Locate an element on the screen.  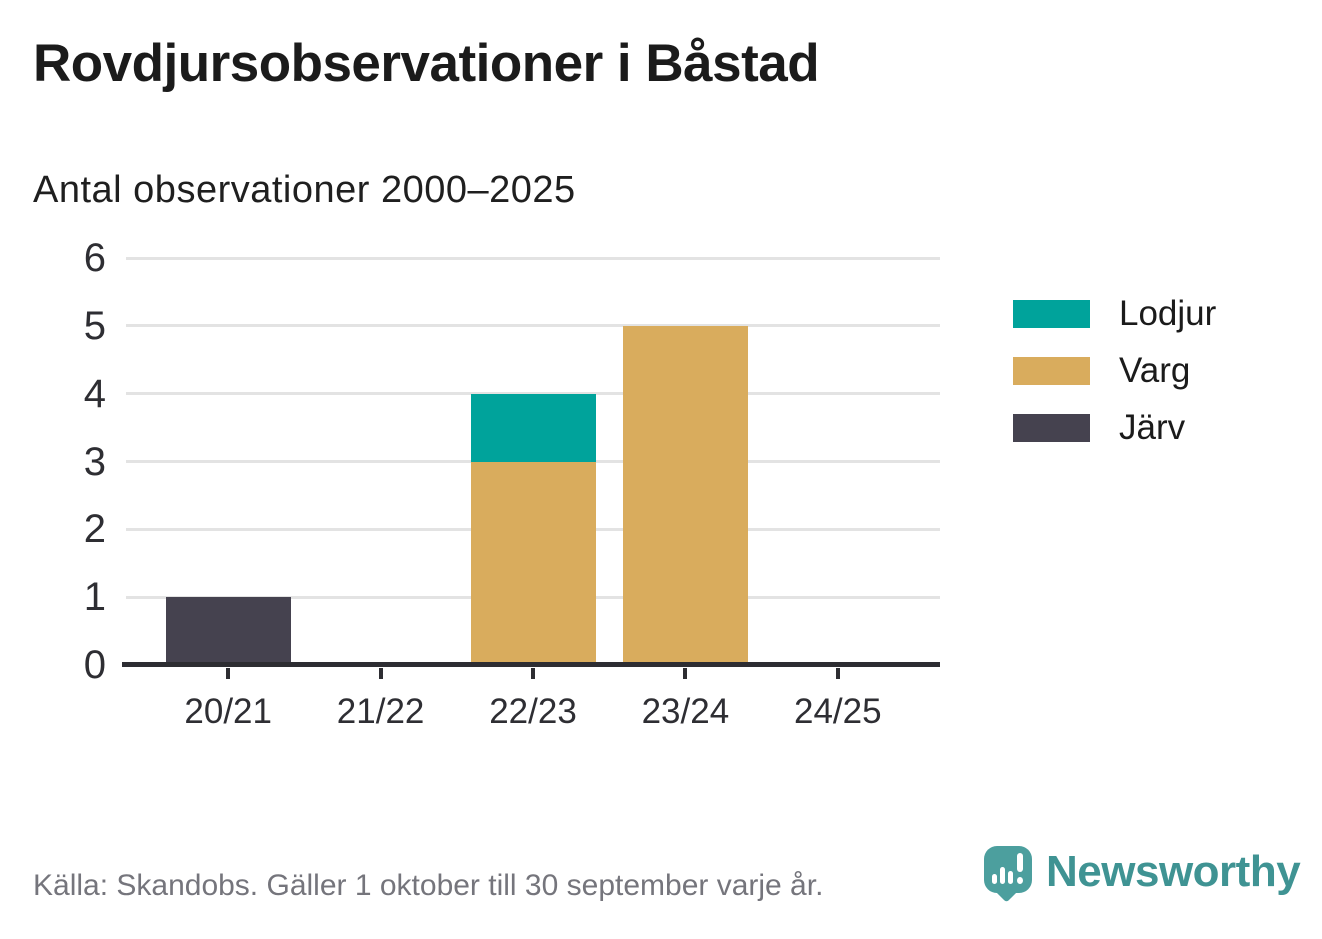
legend-item-järv: Järv is located at coordinates (1114, 427).